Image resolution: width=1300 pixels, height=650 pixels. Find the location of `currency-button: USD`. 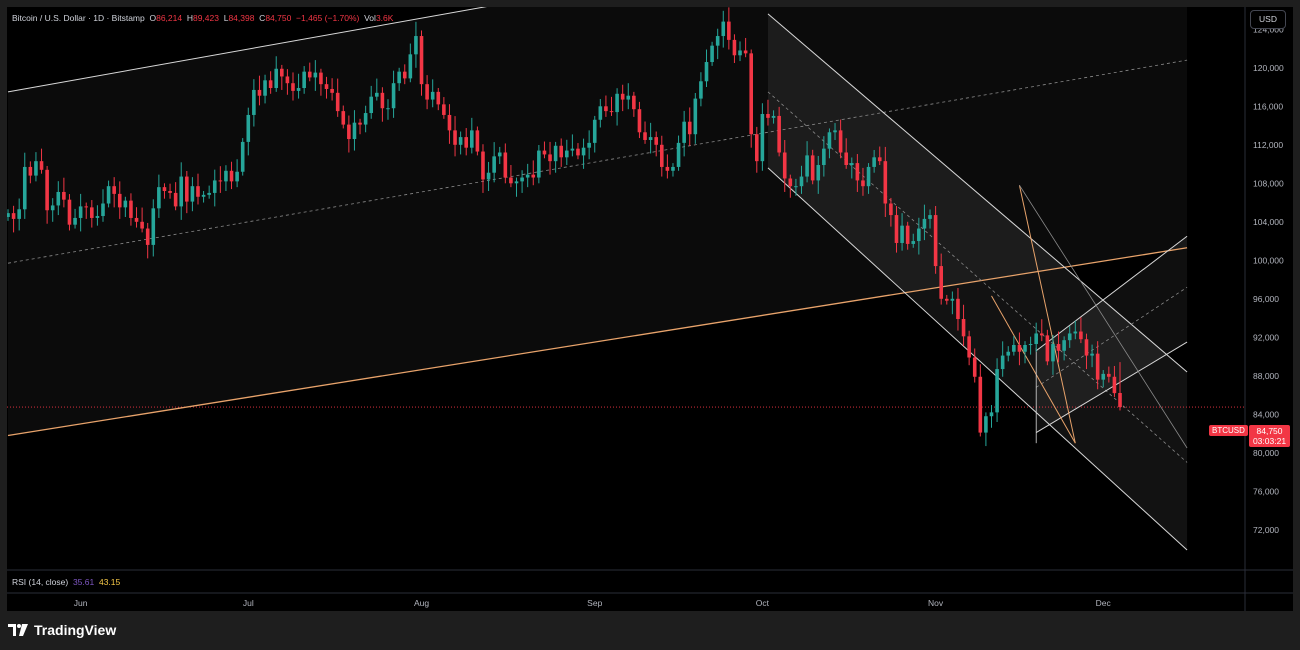

currency-button: USD is located at coordinates (1268, 19).